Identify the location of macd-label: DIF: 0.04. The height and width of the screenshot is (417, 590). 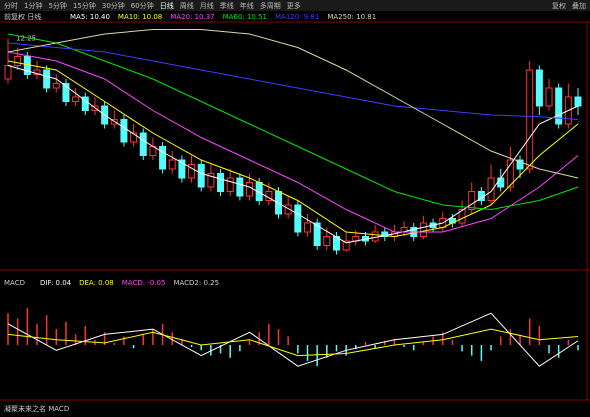
(56, 283).